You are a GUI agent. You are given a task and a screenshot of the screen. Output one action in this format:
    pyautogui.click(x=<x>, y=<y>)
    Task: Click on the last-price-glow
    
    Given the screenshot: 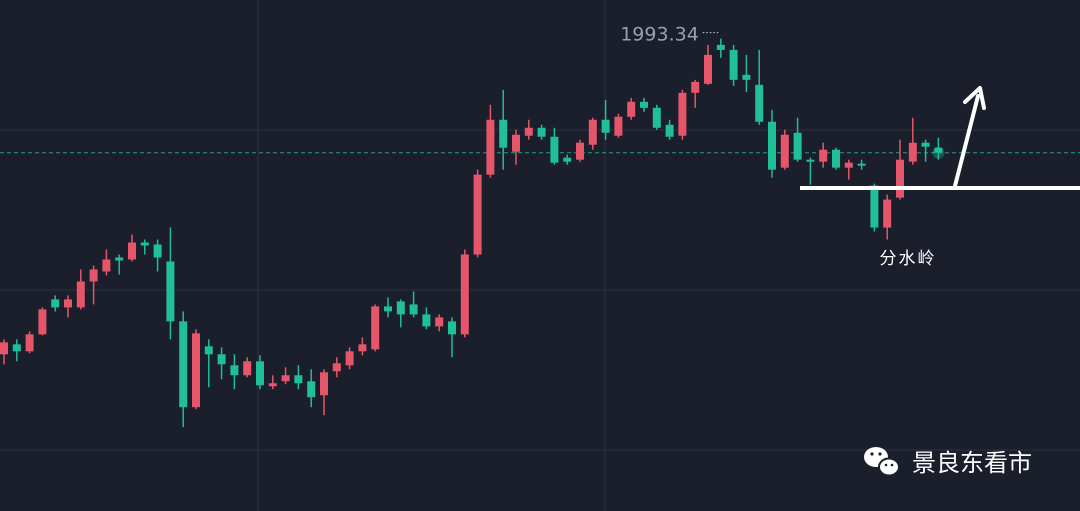 What is the action you would take?
    pyautogui.click(x=938, y=152)
    